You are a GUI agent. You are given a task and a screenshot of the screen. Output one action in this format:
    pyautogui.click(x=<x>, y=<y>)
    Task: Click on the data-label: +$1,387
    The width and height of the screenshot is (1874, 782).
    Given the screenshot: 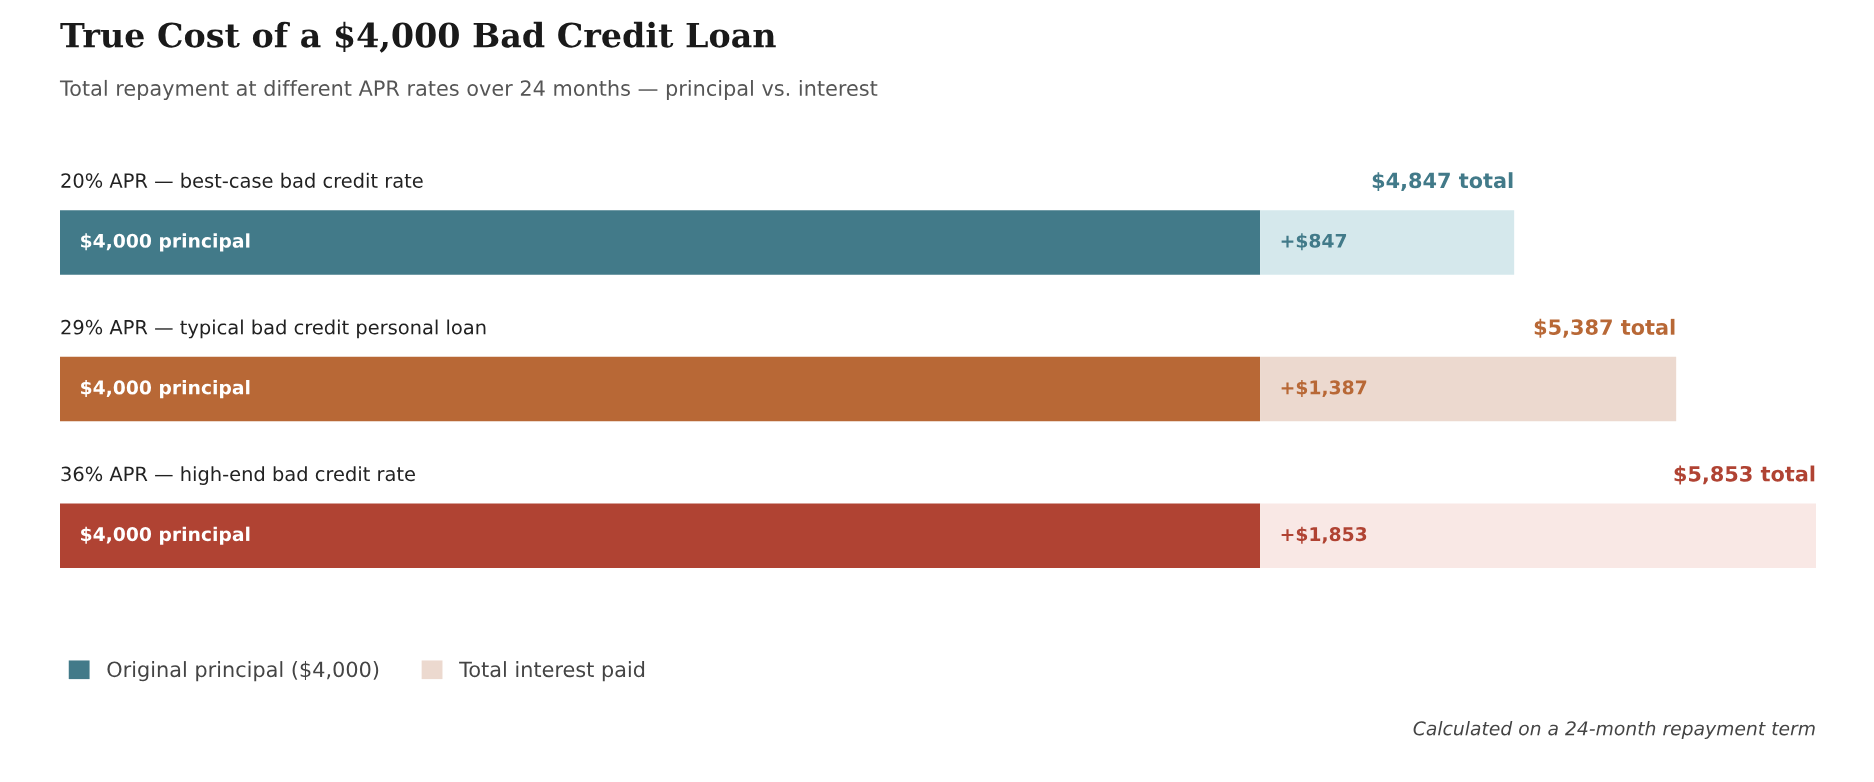 What is the action you would take?
    pyautogui.click(x=1324, y=388)
    